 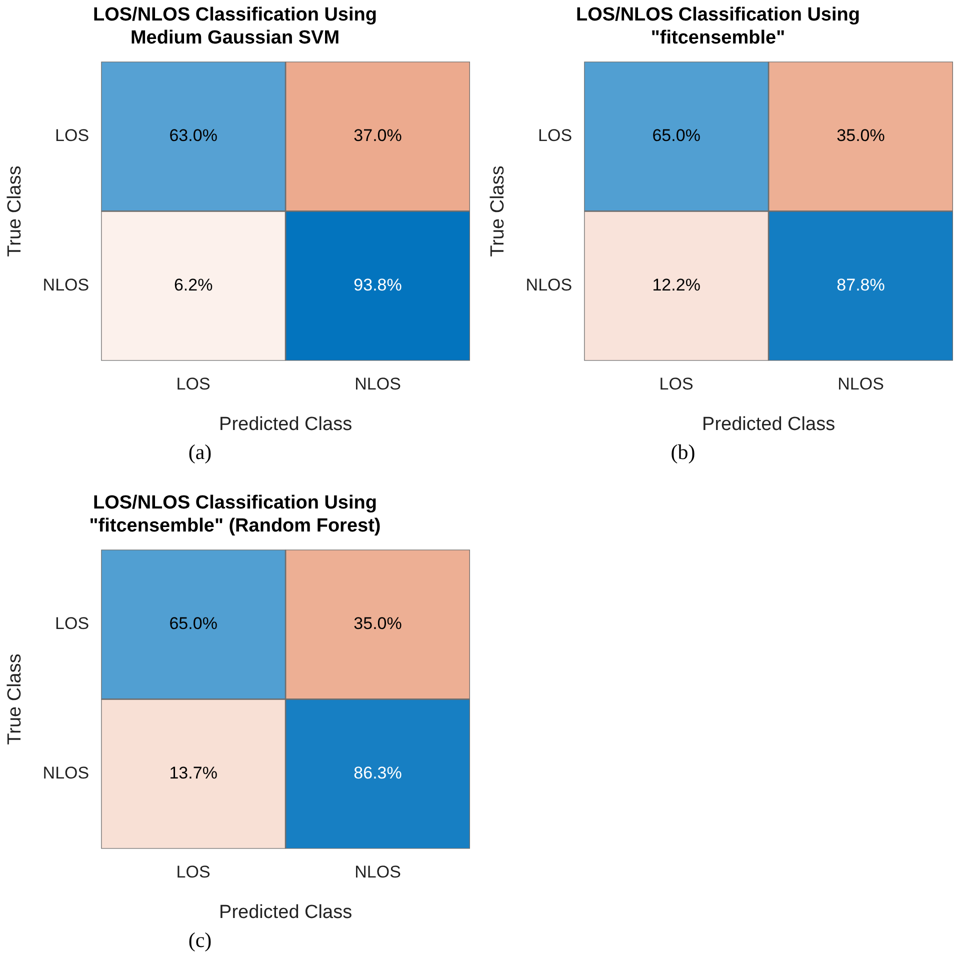 What do you see at coordinates (676, 285) in the screenshot?
I see `data-label: 12.2%` at bounding box center [676, 285].